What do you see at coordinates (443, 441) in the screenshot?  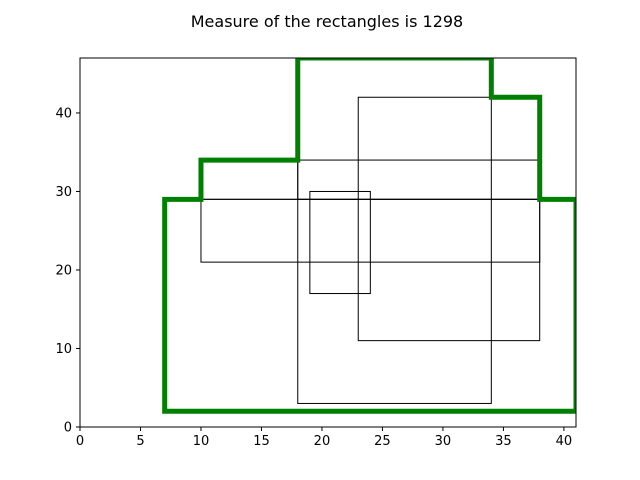 I see `x-tick-label: 30` at bounding box center [443, 441].